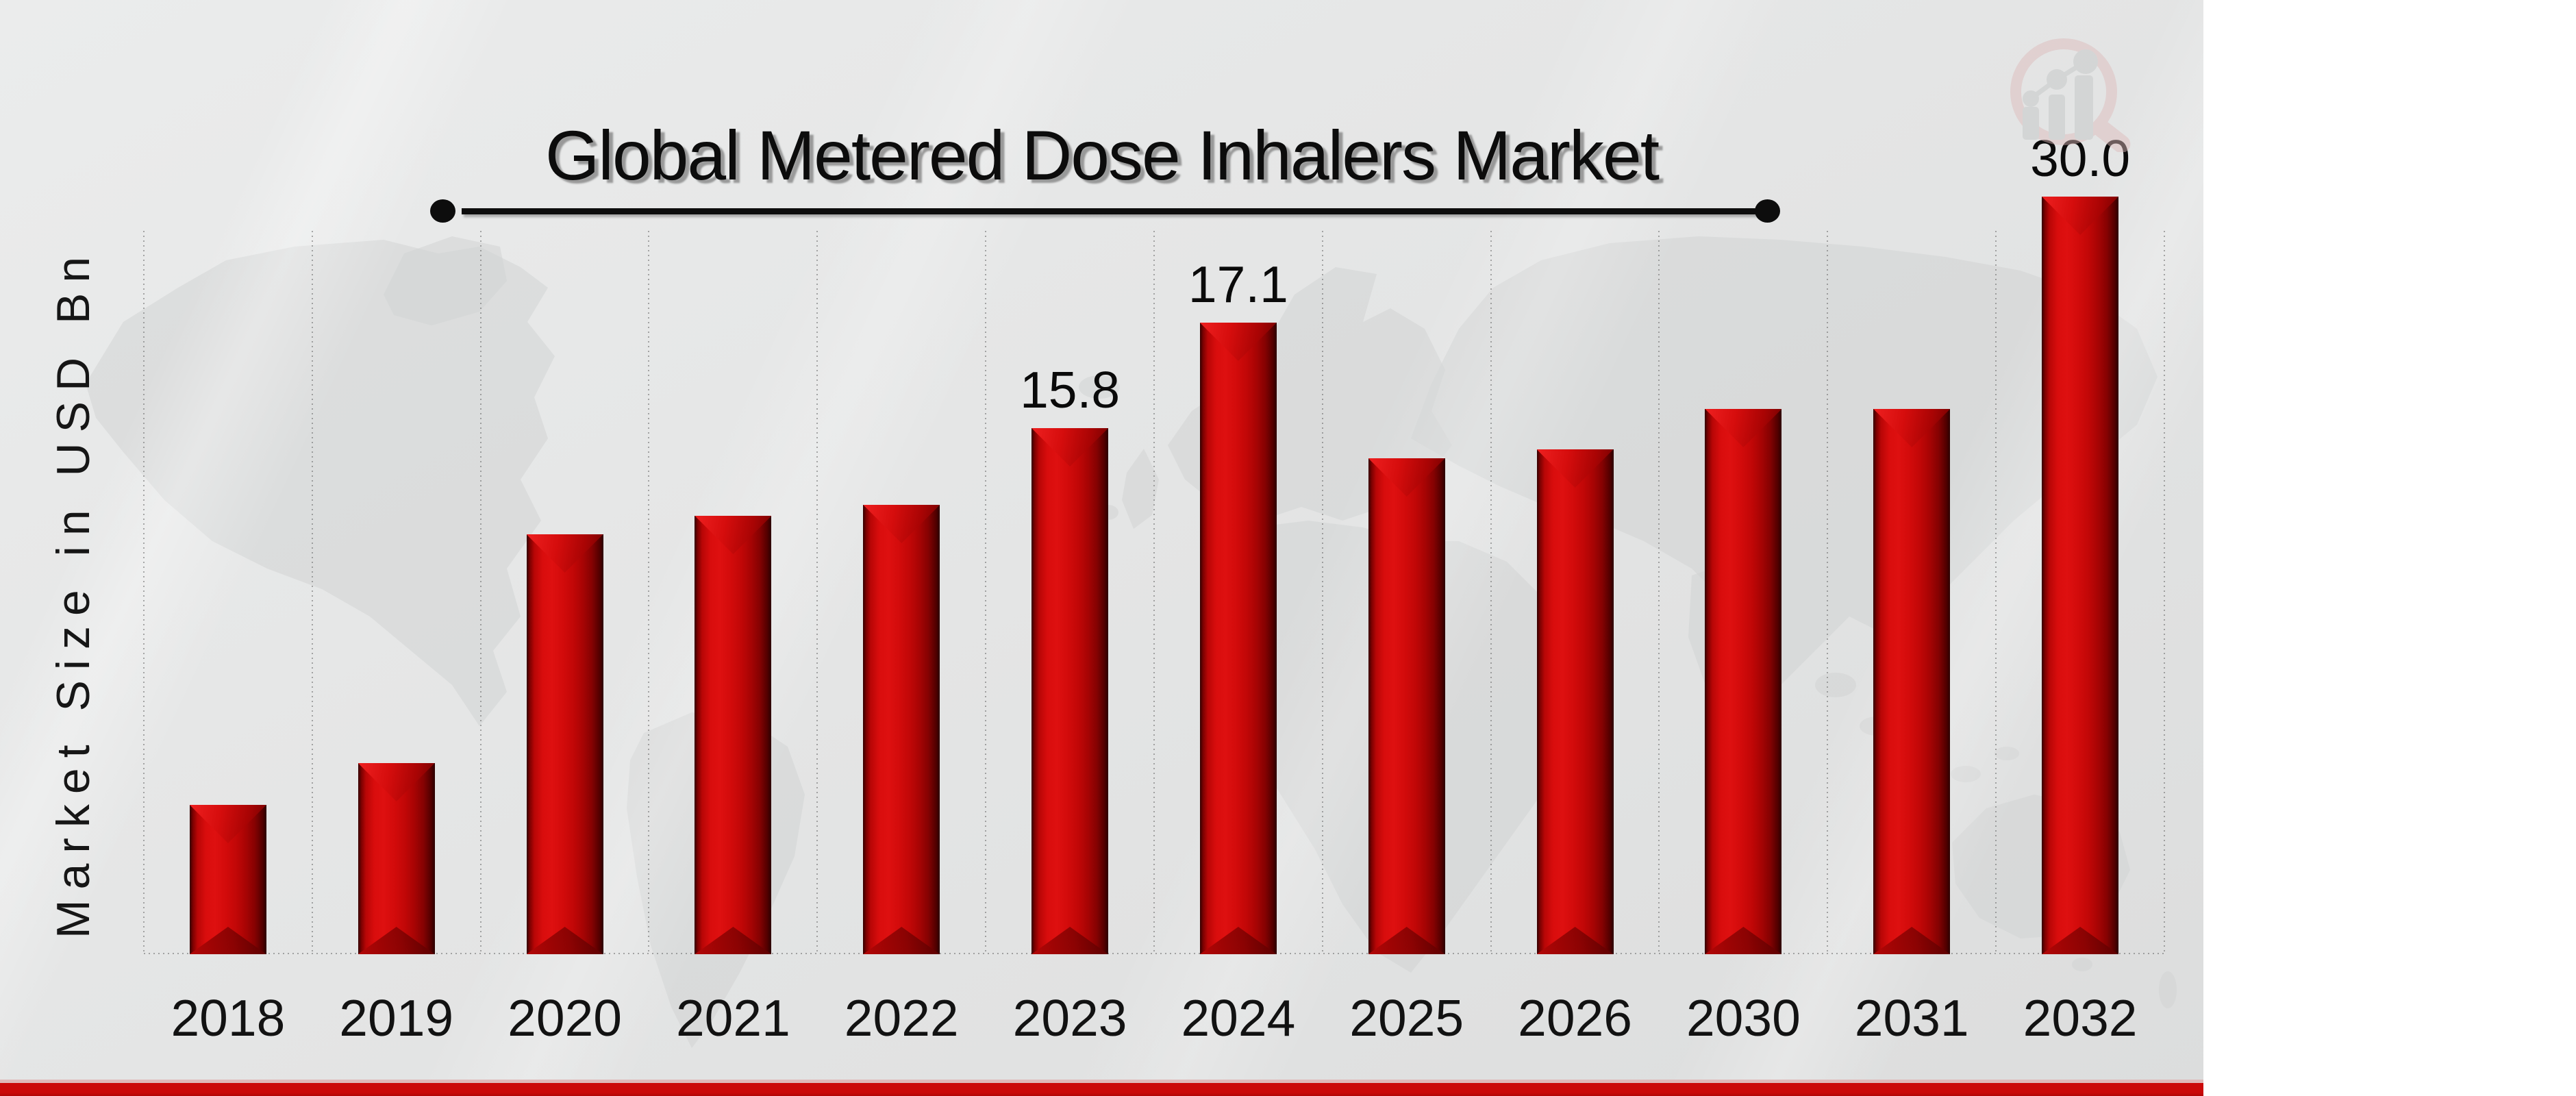 This screenshot has height=1096, width=2576. What do you see at coordinates (396, 1018) in the screenshot?
I see `x-tick-label-2019: 2019` at bounding box center [396, 1018].